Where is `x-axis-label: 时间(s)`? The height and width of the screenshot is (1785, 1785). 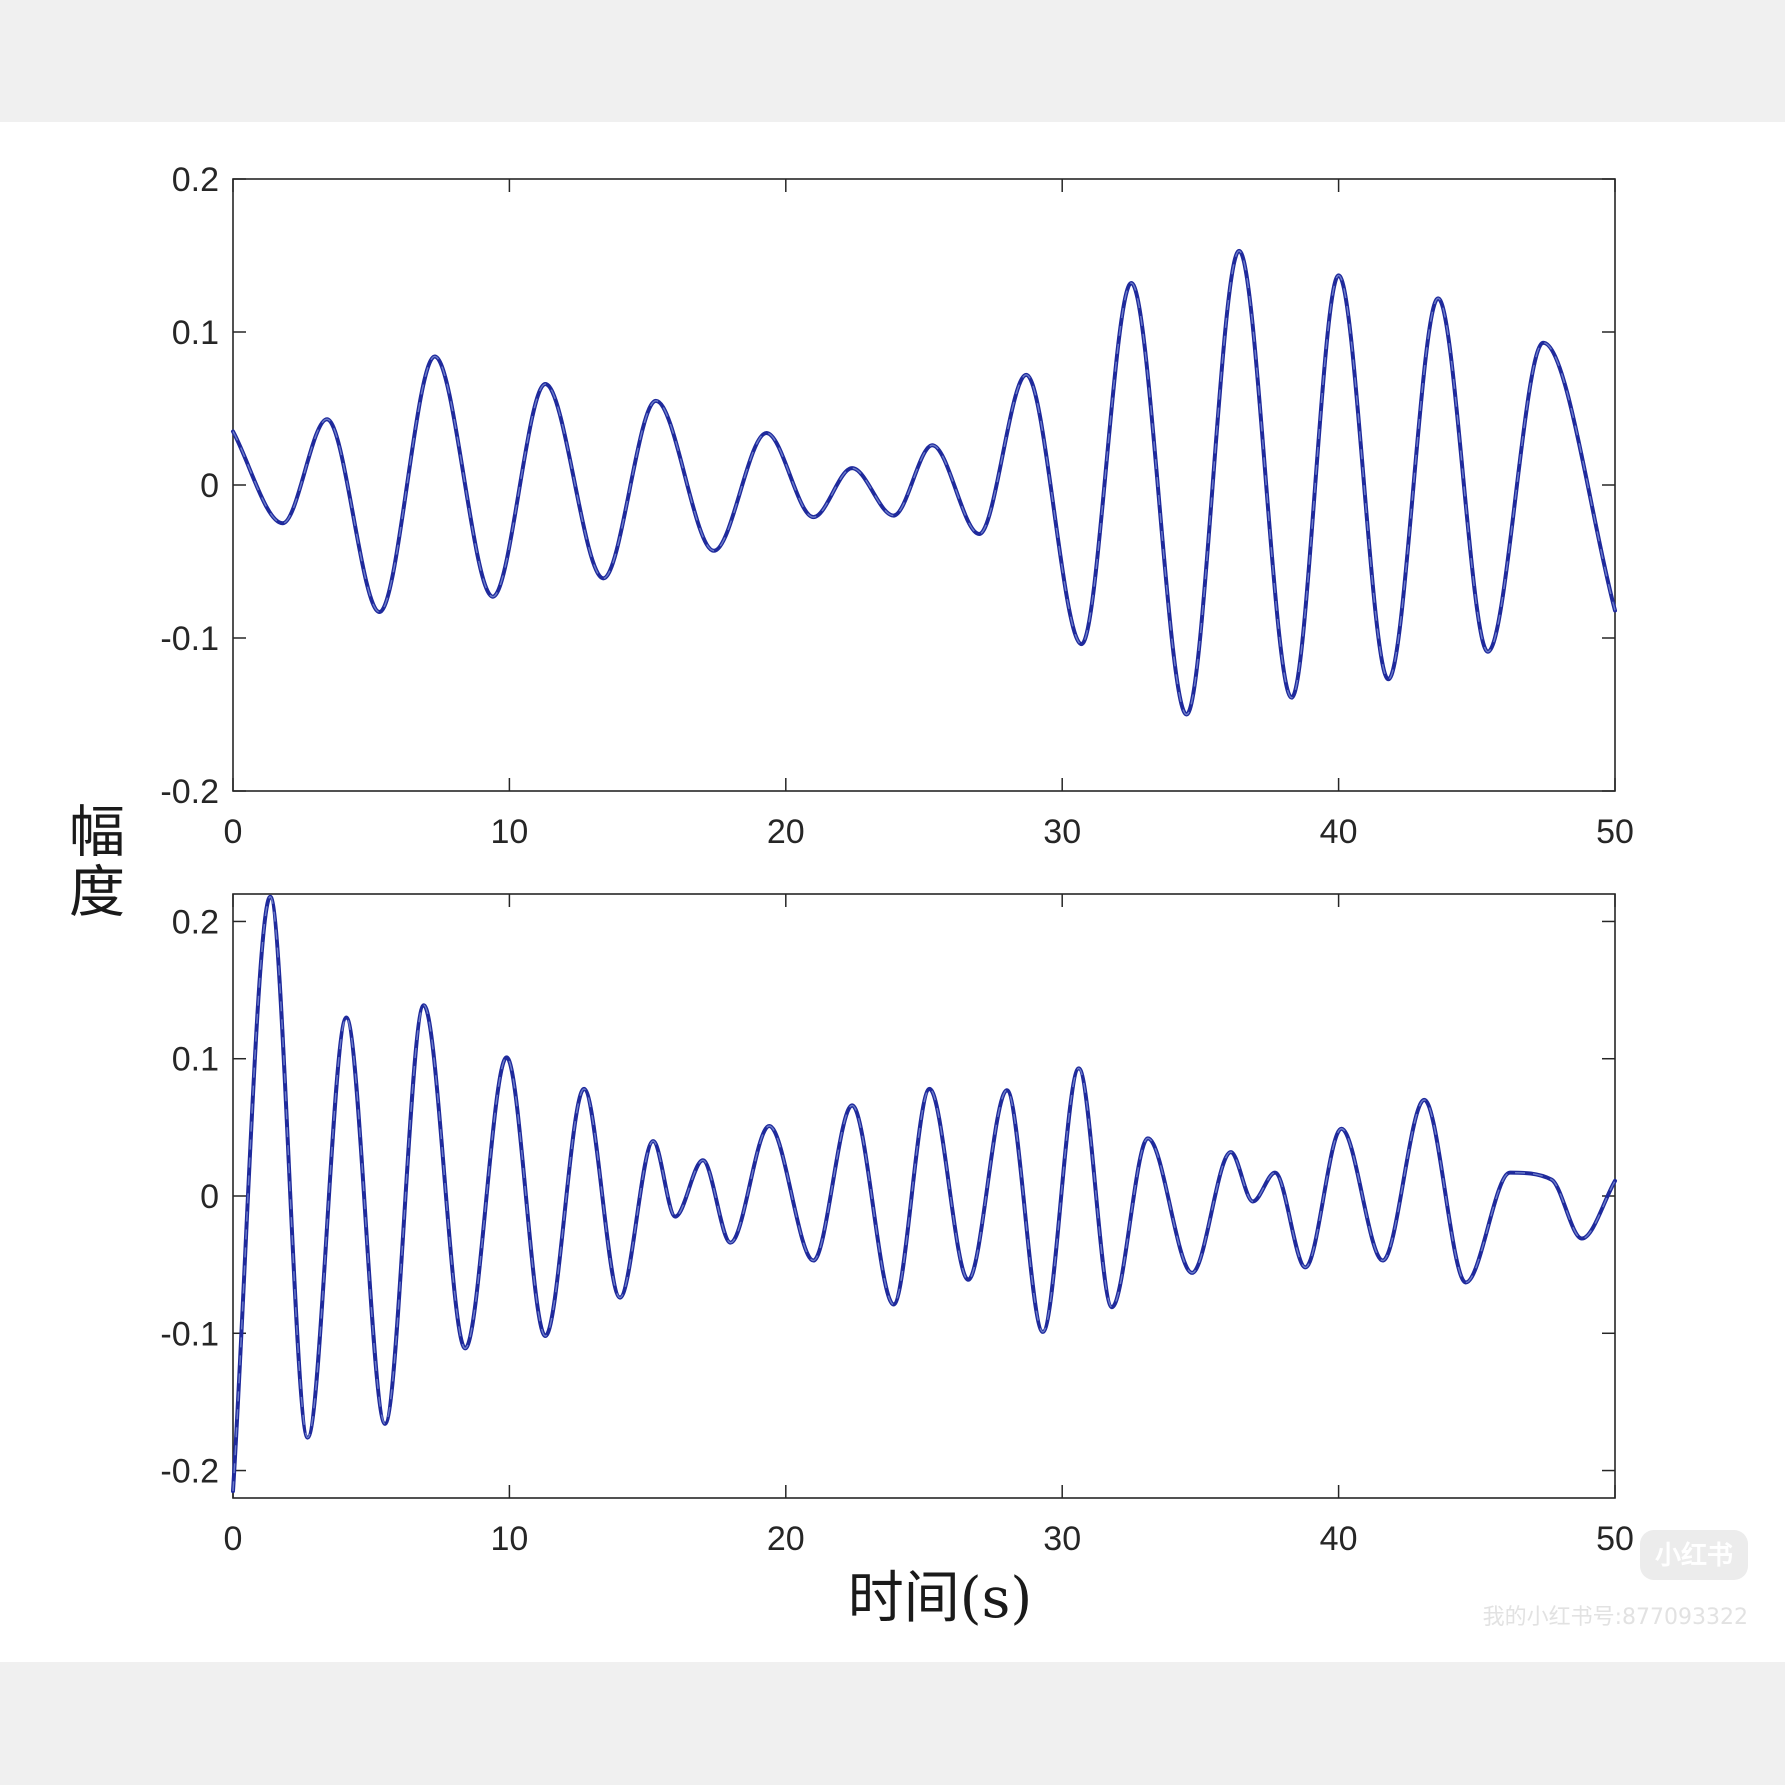 x-axis-label: 时间(s) is located at coordinates (940, 1598).